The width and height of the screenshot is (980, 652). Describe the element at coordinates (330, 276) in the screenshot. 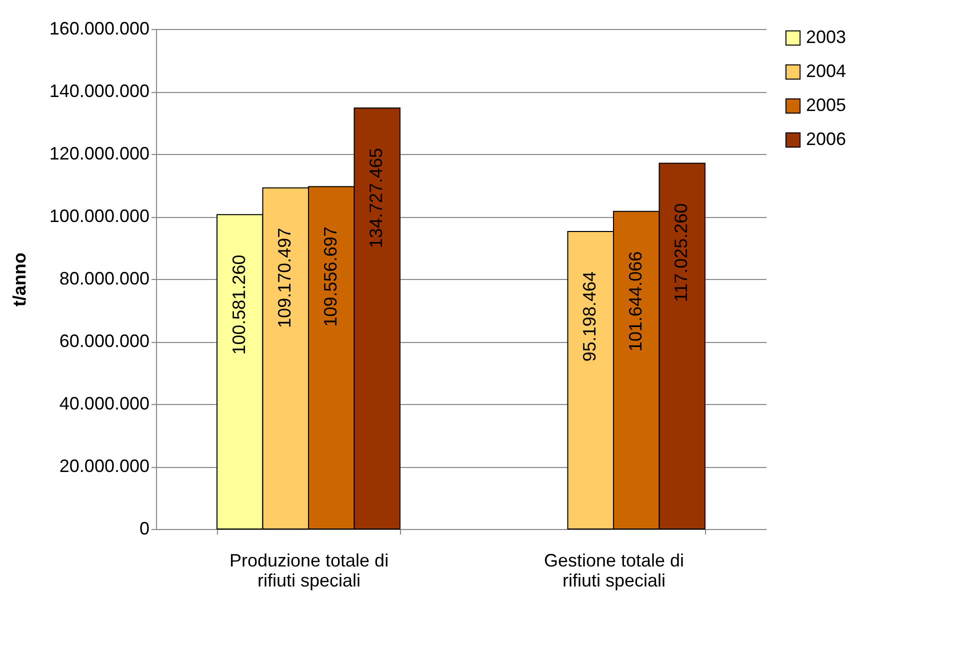

I see `data-label: 109.556.697` at that location.